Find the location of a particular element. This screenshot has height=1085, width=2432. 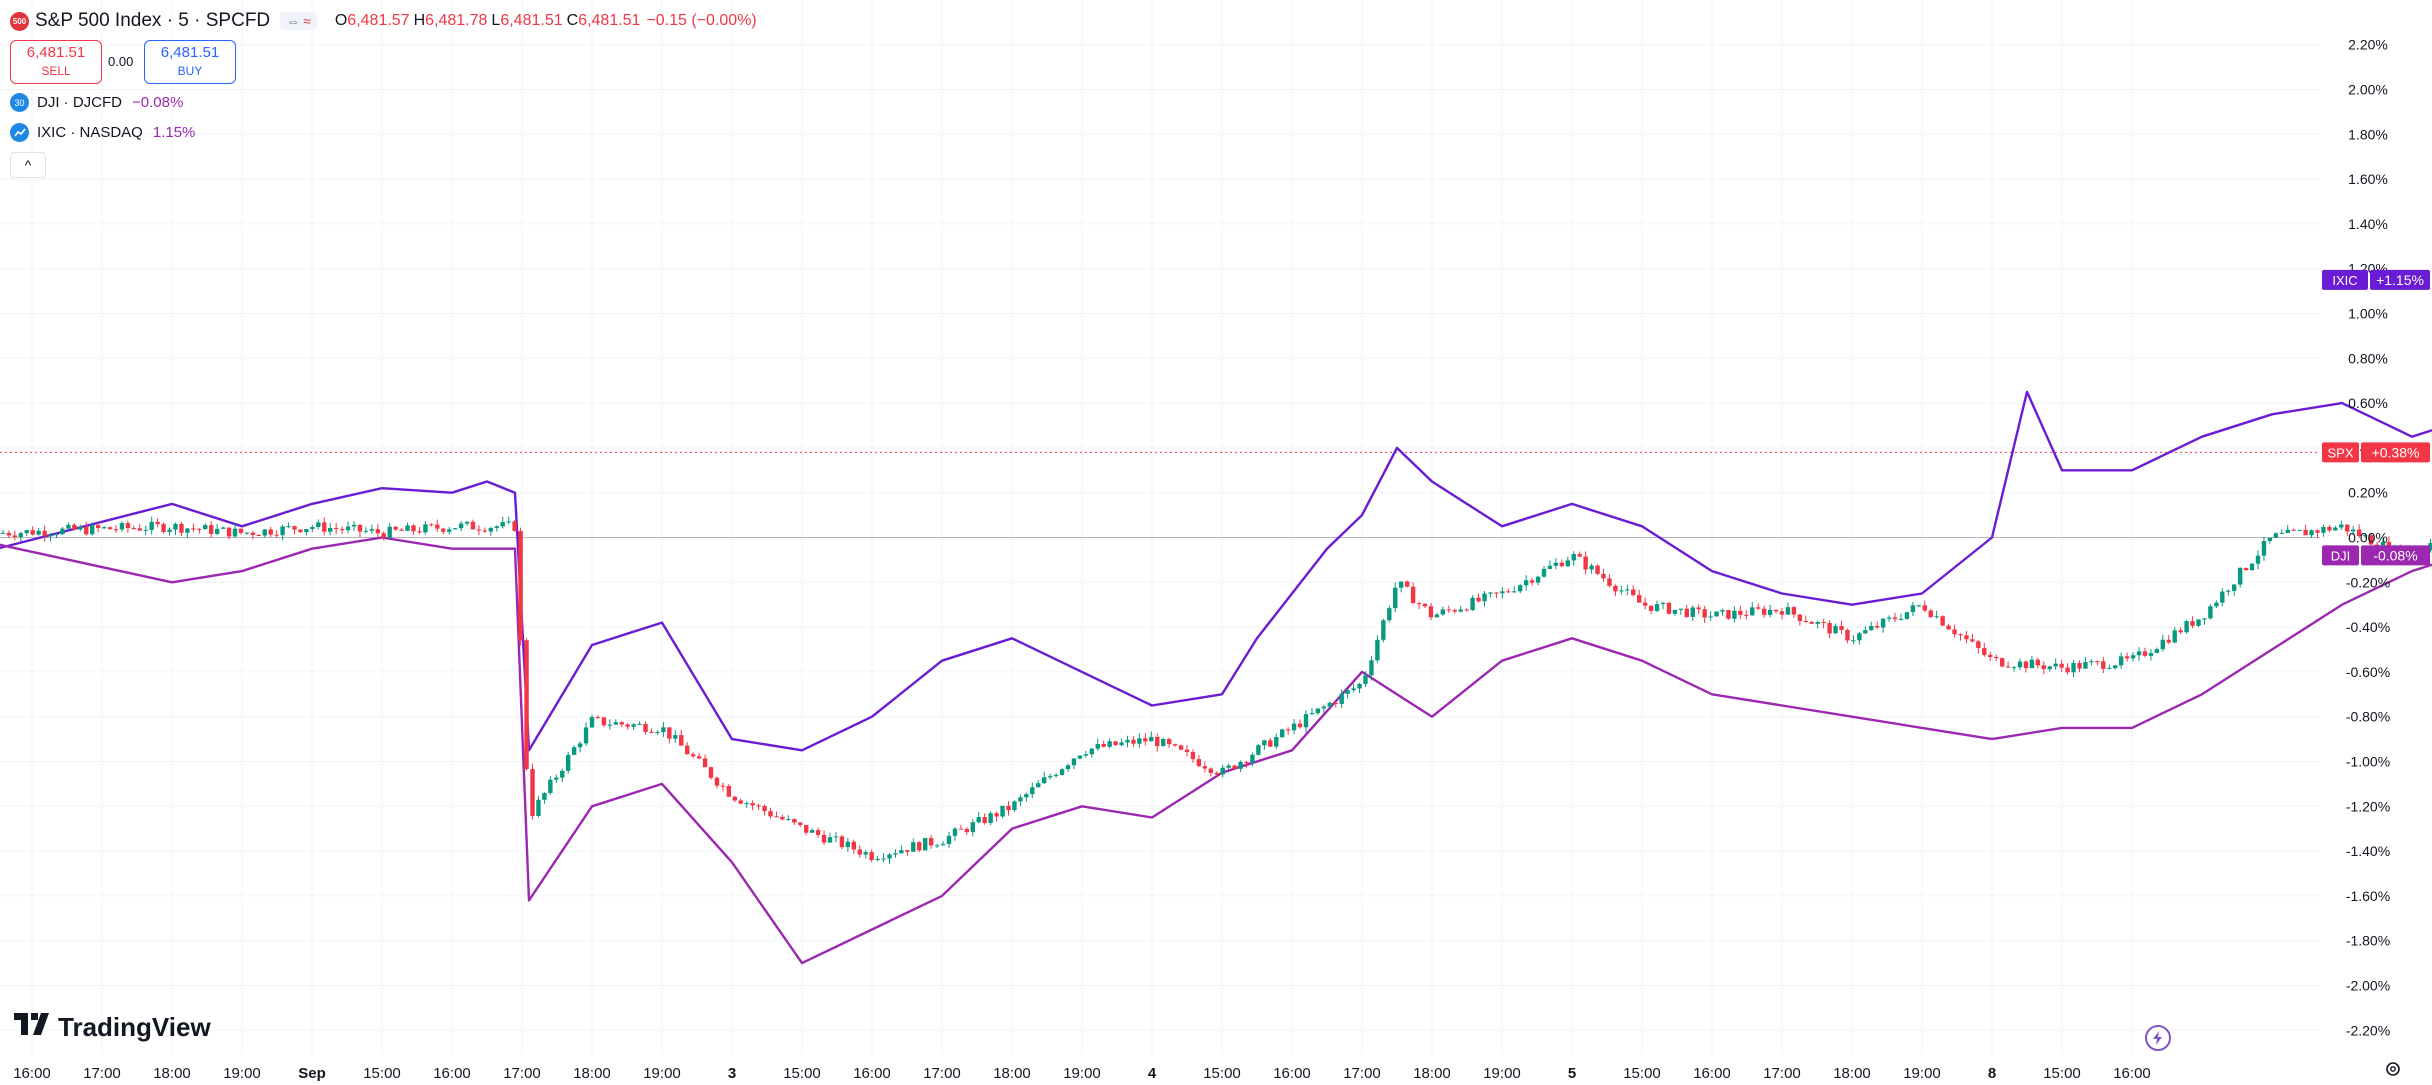

y-tick-label: 0.20% is located at coordinates (2368, 493).